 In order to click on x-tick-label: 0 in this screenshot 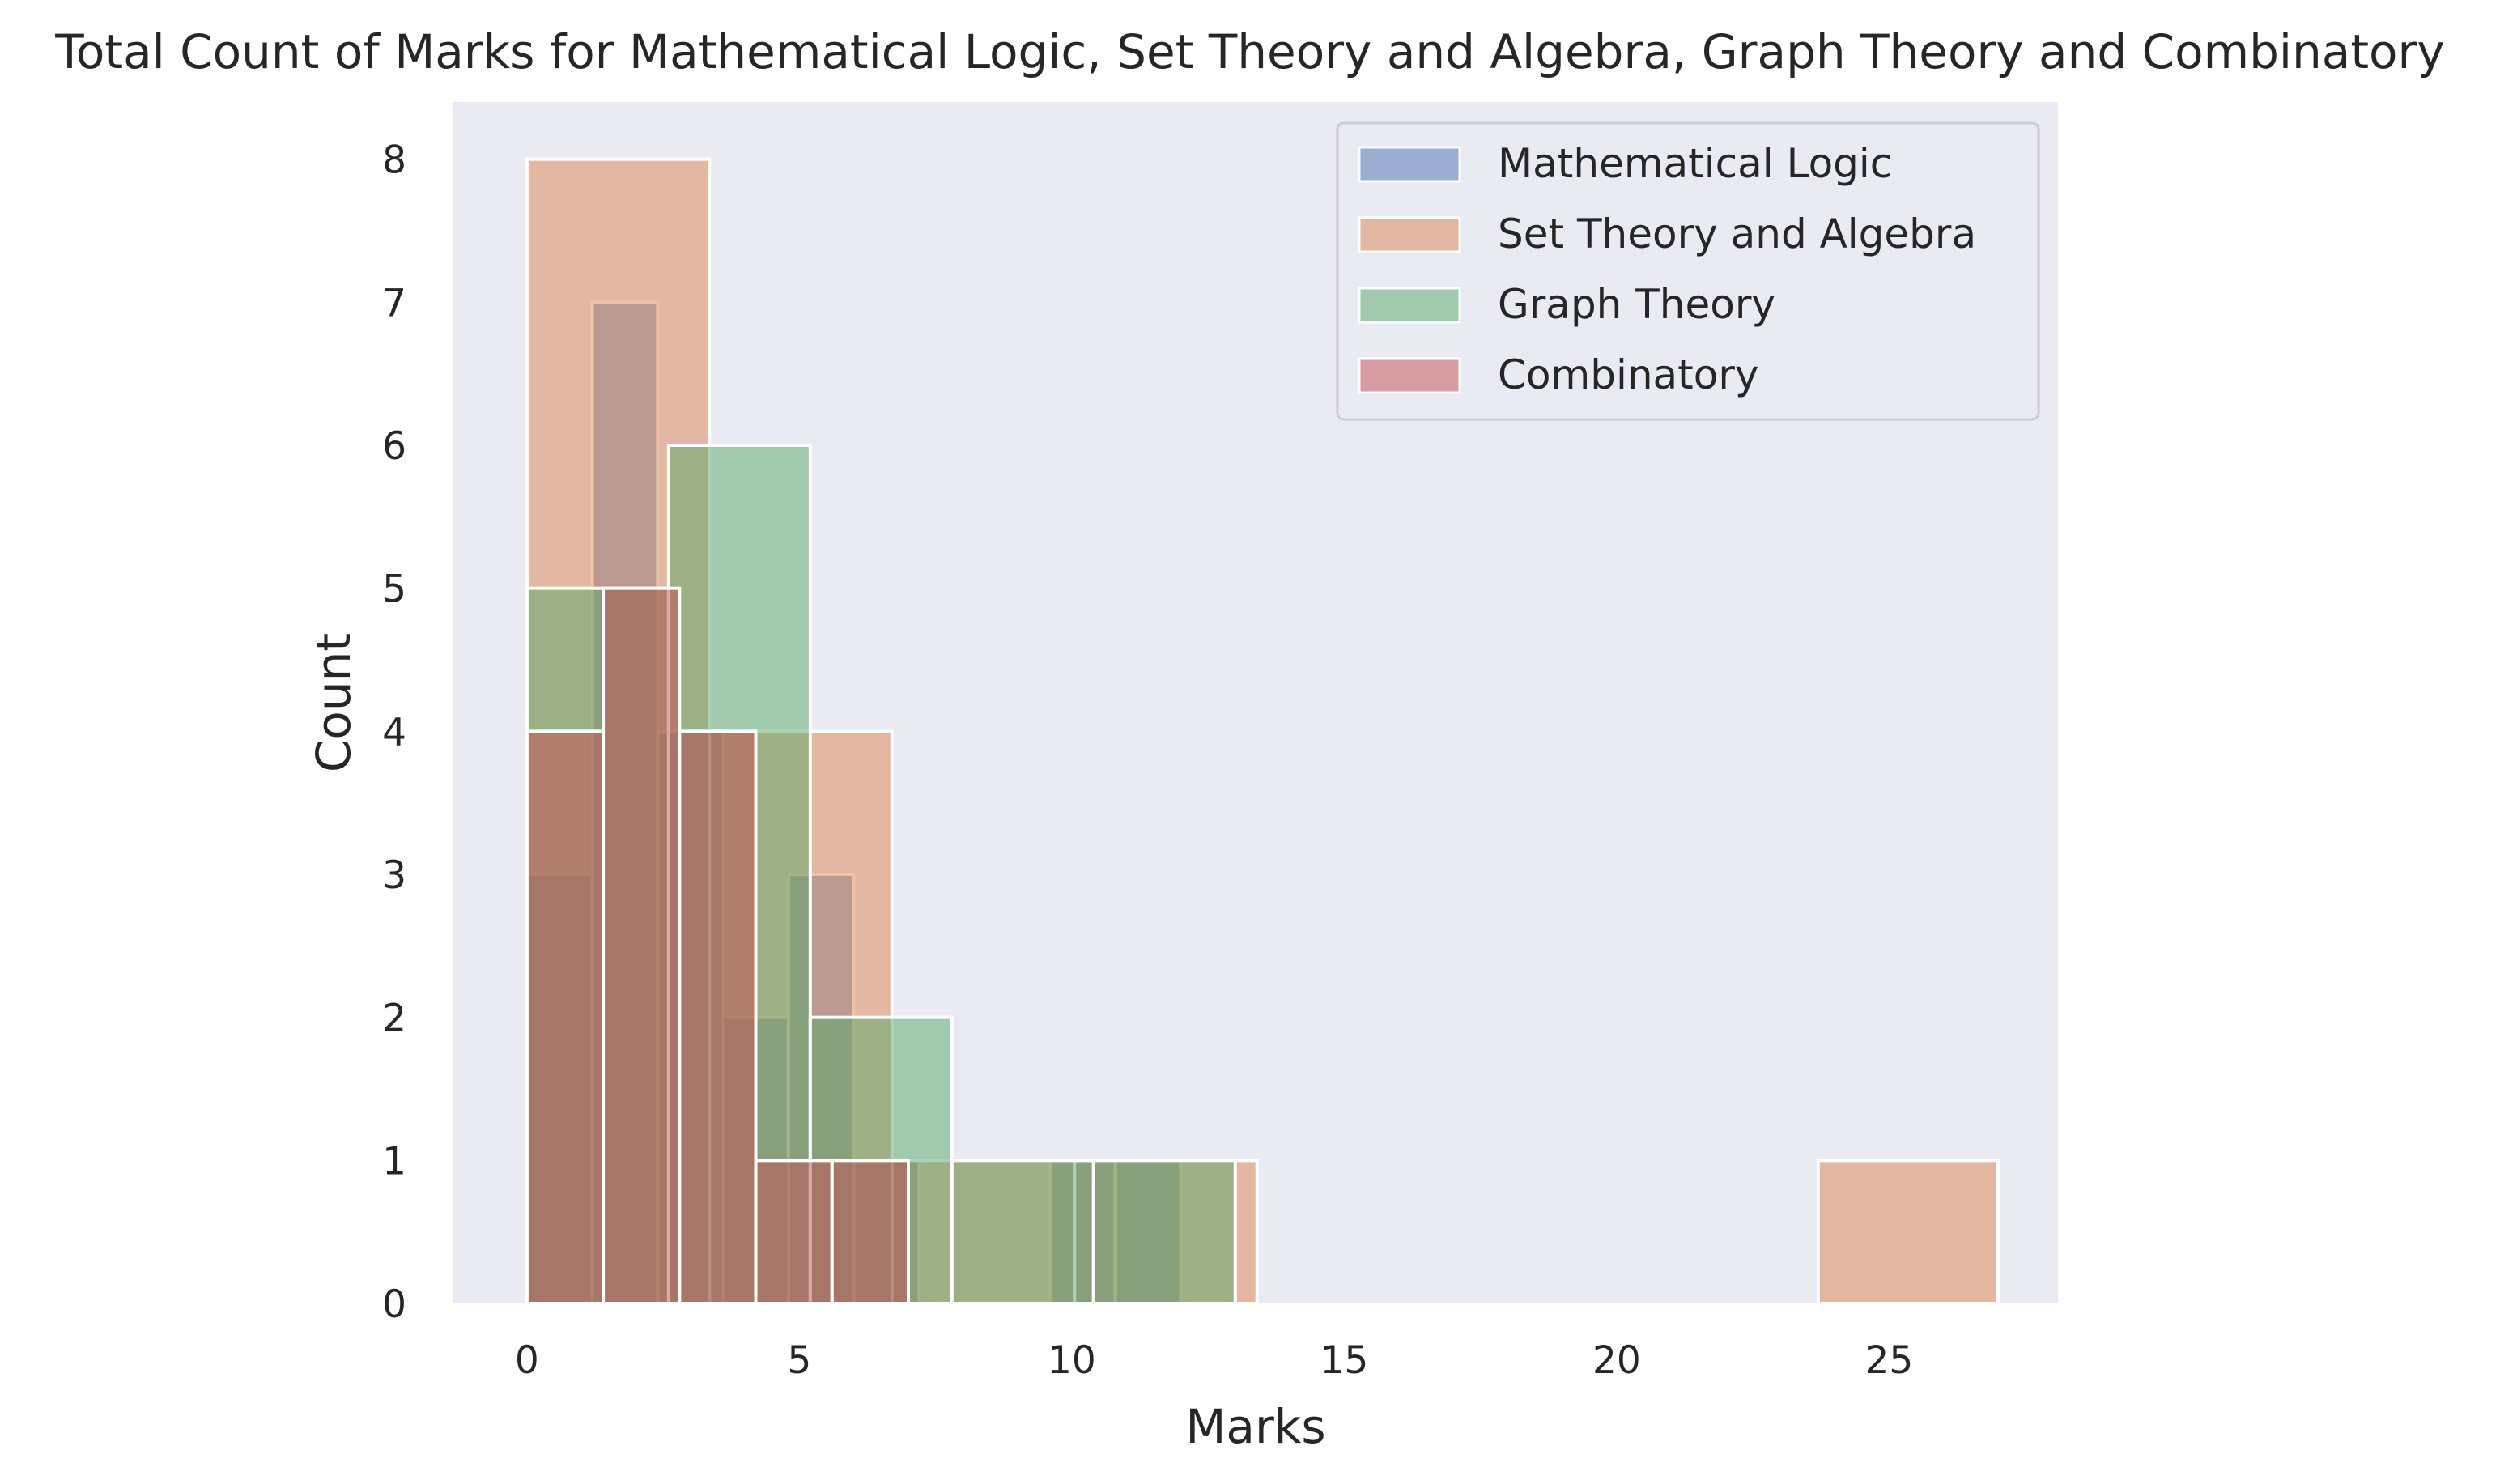, I will do `click(527, 1360)`.